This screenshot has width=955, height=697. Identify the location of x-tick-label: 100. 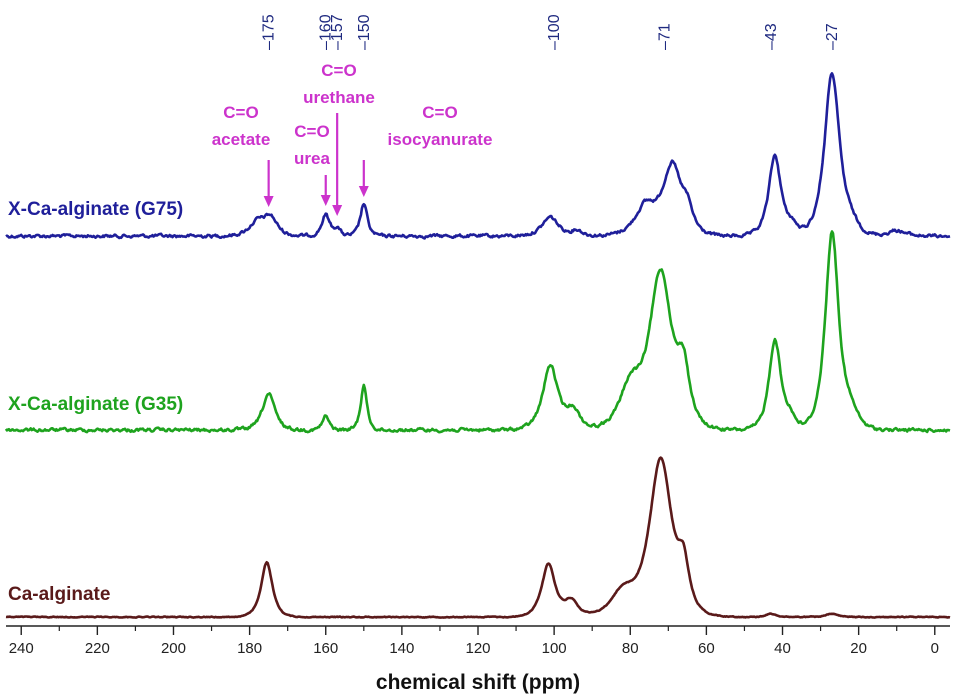
(554, 648).